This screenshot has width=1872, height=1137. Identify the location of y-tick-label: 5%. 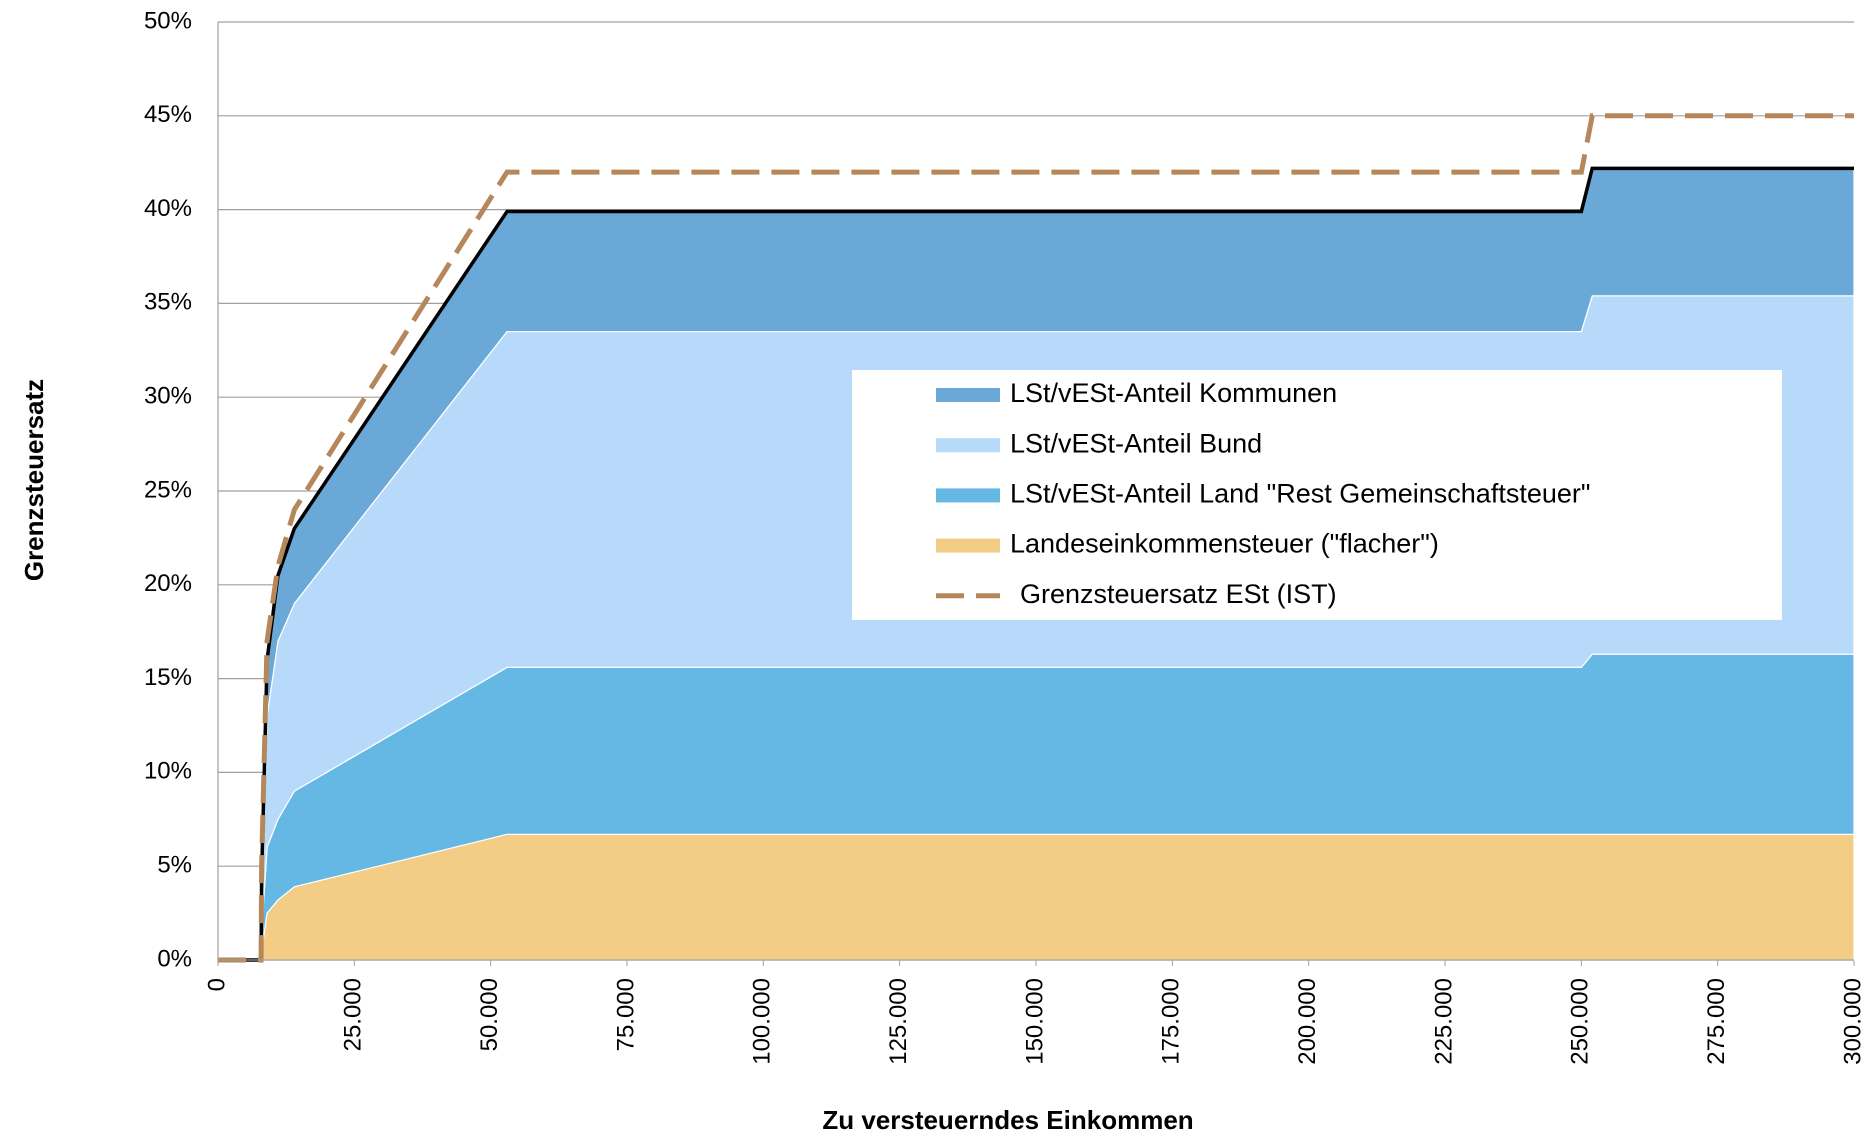
(174, 865).